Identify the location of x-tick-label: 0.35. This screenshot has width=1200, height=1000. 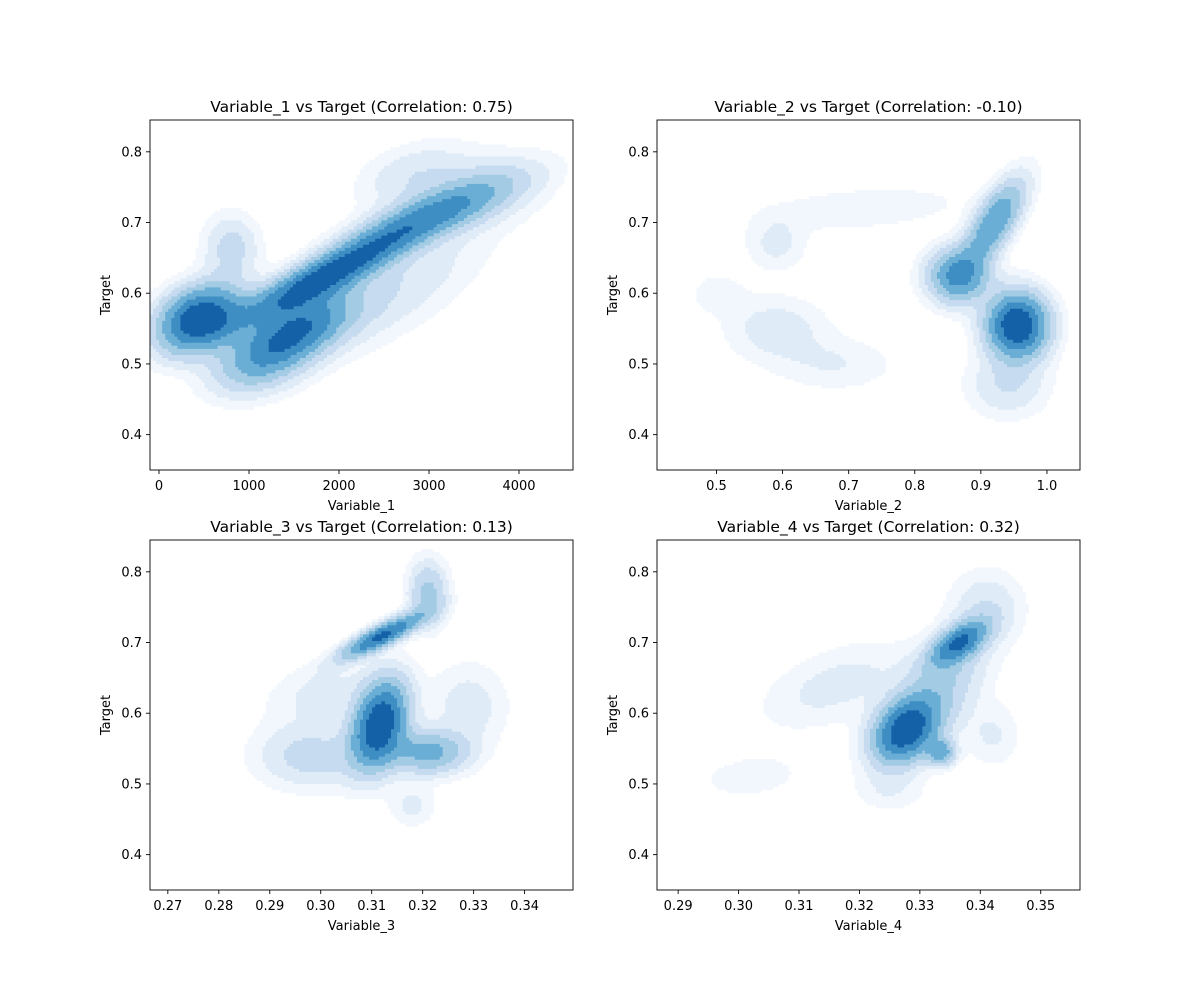
(1040, 906).